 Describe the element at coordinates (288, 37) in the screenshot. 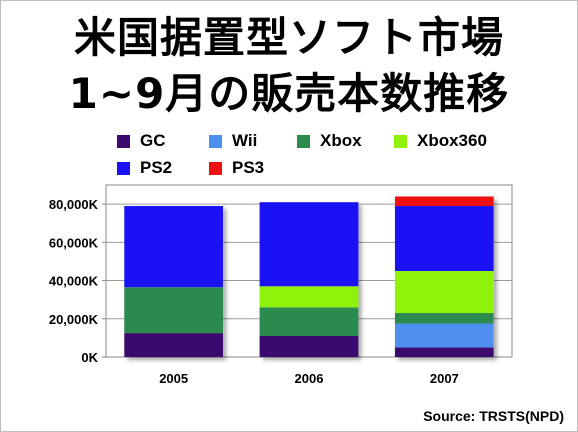

I see `title-line-1: 米国据置型ソフト市場` at that location.